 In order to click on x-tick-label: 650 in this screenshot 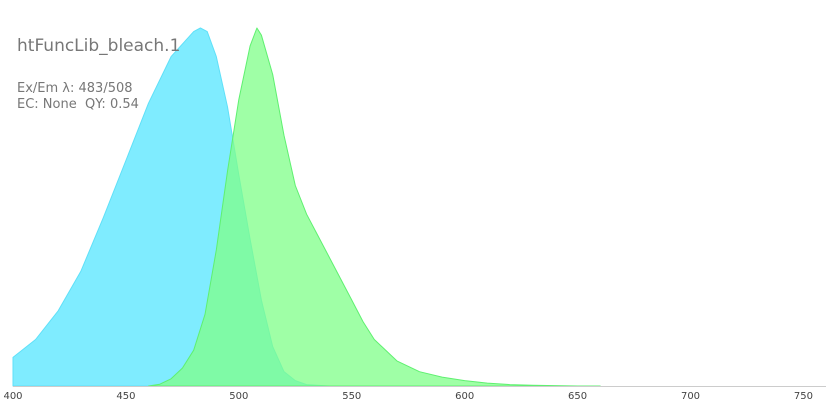, I will do `click(577, 396)`.